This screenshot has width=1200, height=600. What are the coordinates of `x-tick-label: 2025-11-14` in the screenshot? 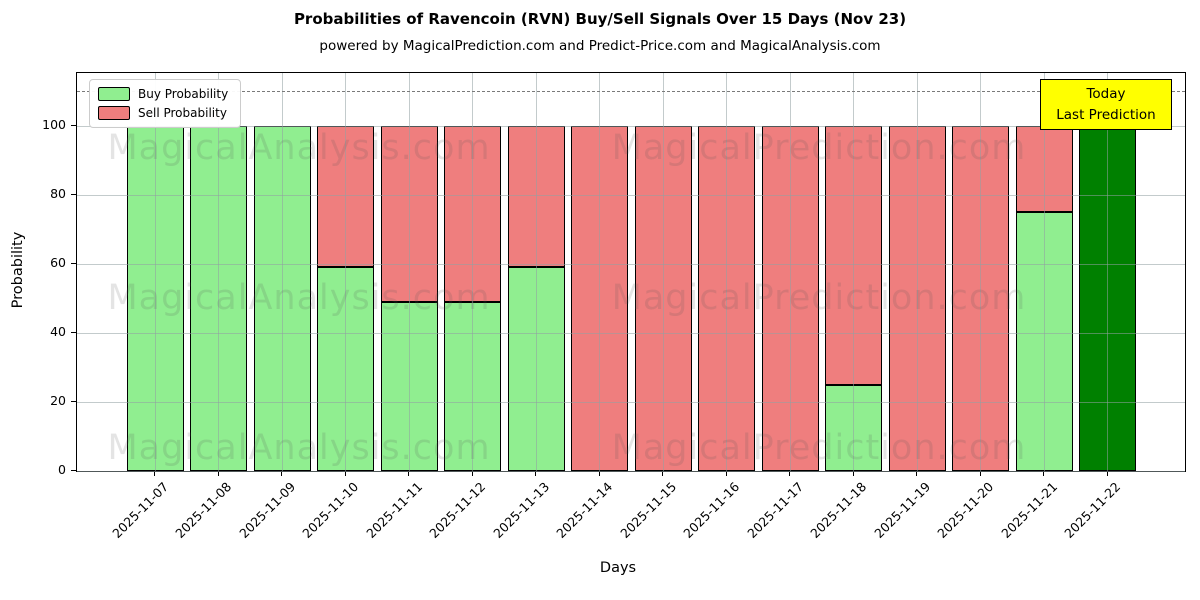 It's located at (584, 510).